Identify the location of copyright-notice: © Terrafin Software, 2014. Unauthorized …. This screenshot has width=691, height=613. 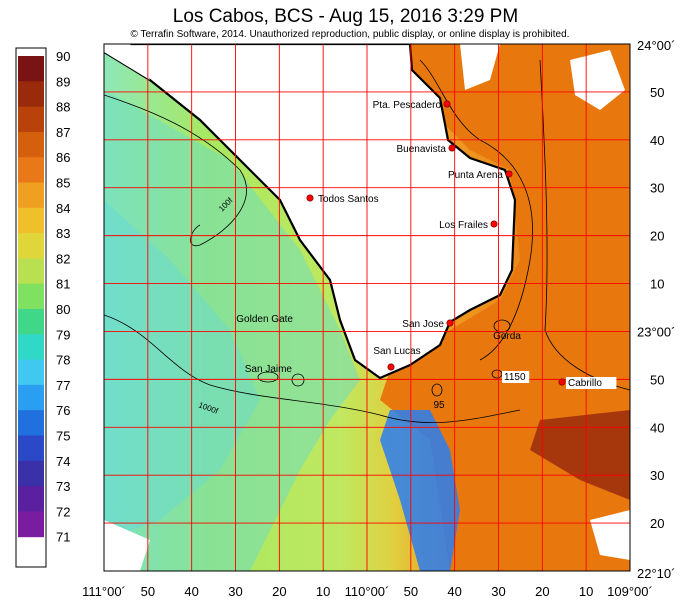
(350, 34).